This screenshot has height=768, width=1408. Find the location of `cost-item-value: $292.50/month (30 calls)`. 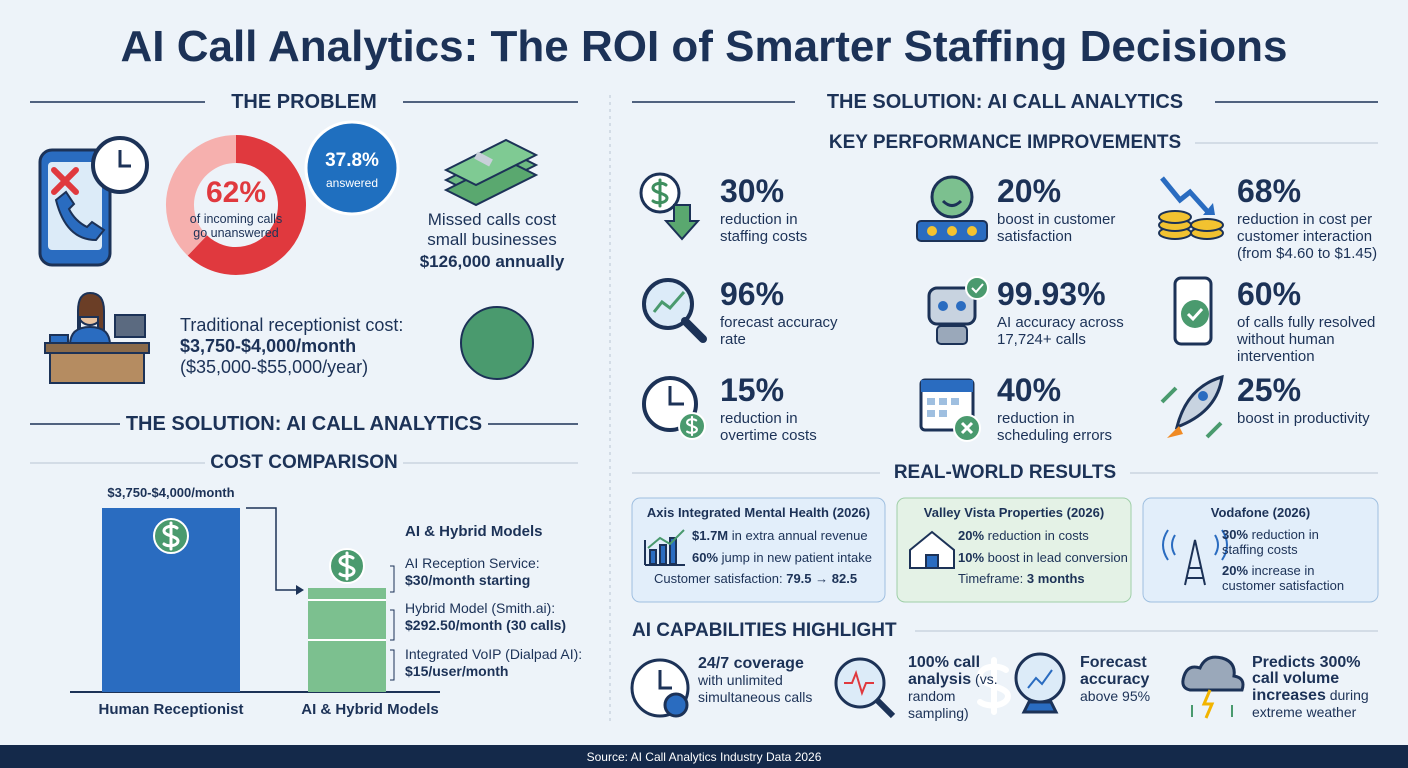

cost-item-value: $292.50/month (30 calls) is located at coordinates (486, 625).